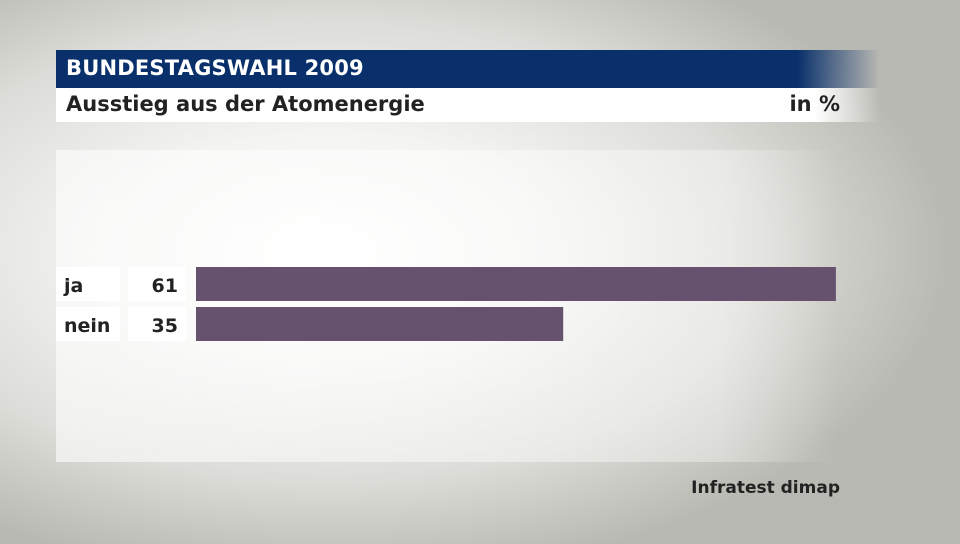 Image resolution: width=960 pixels, height=544 pixels. I want to click on source-label: Infratest dimap, so click(765, 488).